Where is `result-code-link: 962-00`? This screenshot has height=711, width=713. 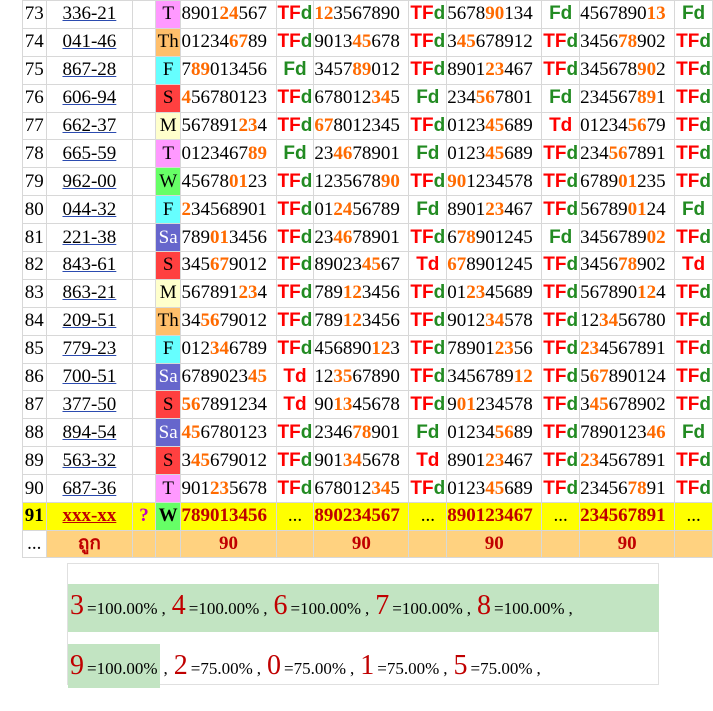 result-code-link: 962-00 is located at coordinates (89, 182).